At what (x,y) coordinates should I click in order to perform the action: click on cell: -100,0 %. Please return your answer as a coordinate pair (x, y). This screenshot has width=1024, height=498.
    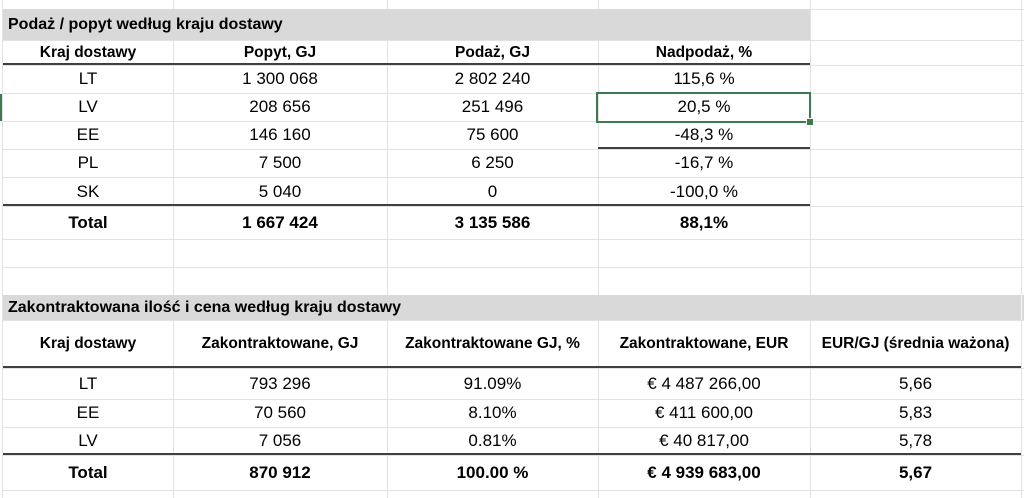
    Looking at the image, I should click on (704, 191).